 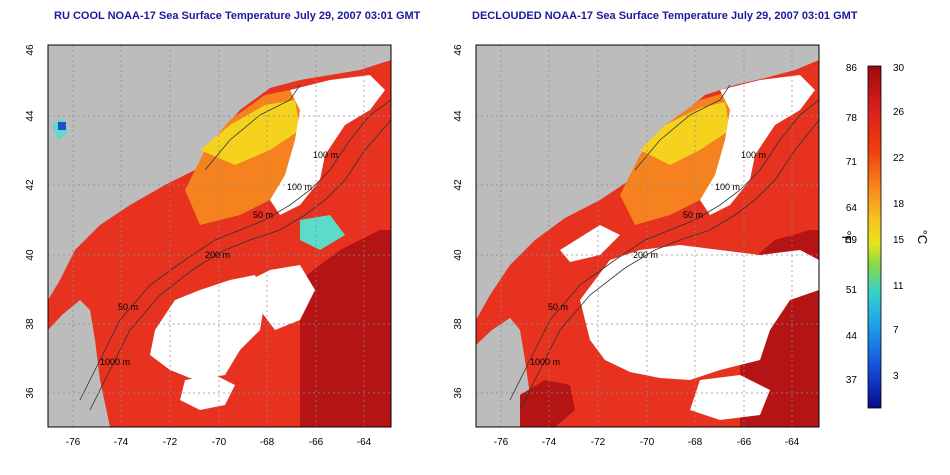 What do you see at coordinates (852, 162) in the screenshot?
I see `f-tick-label: 71` at bounding box center [852, 162].